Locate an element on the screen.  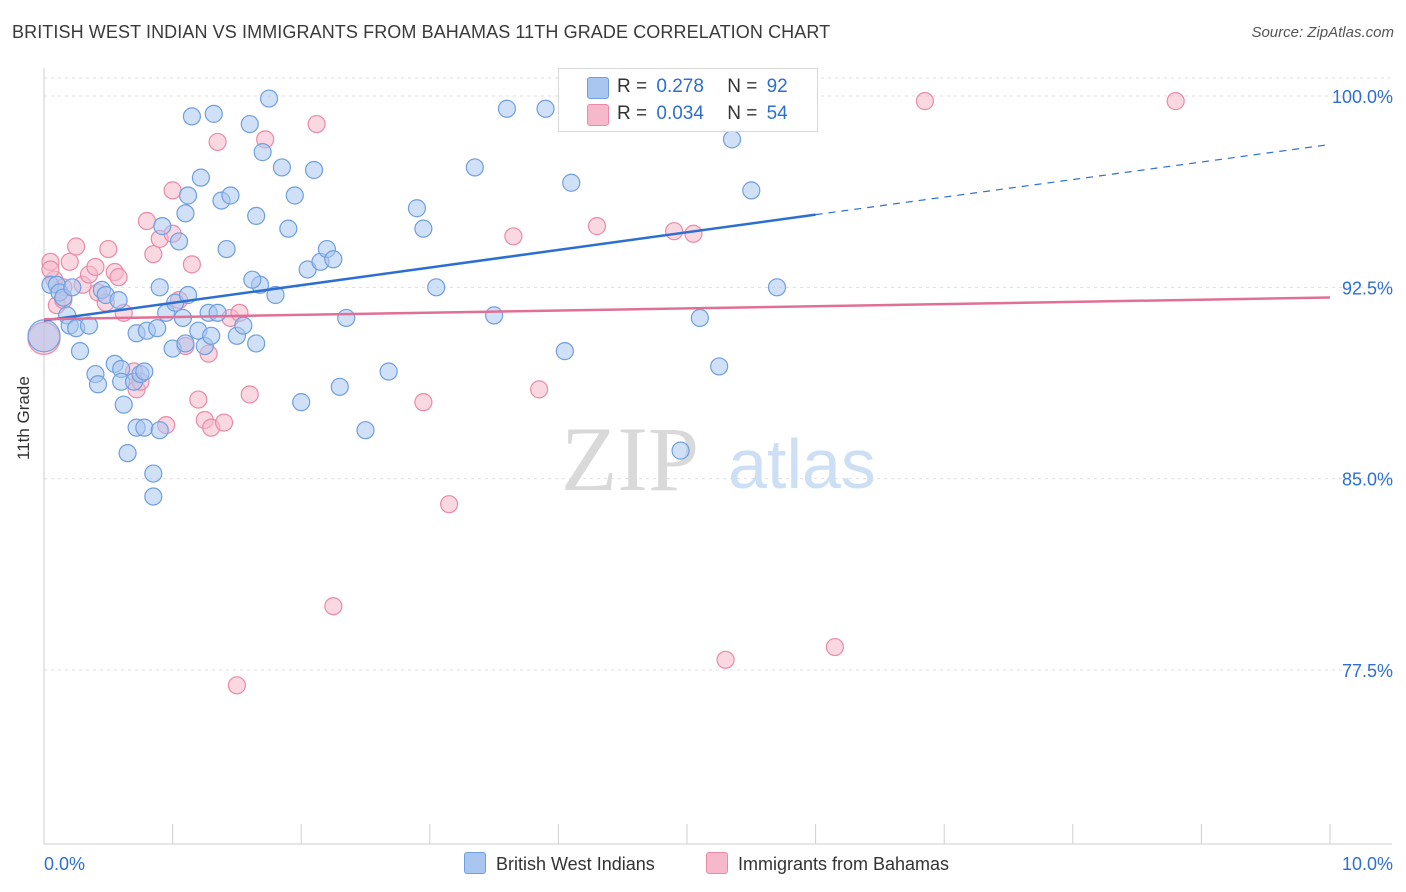
y-tick-label: 100.0% is located at coordinates (1362, 97).